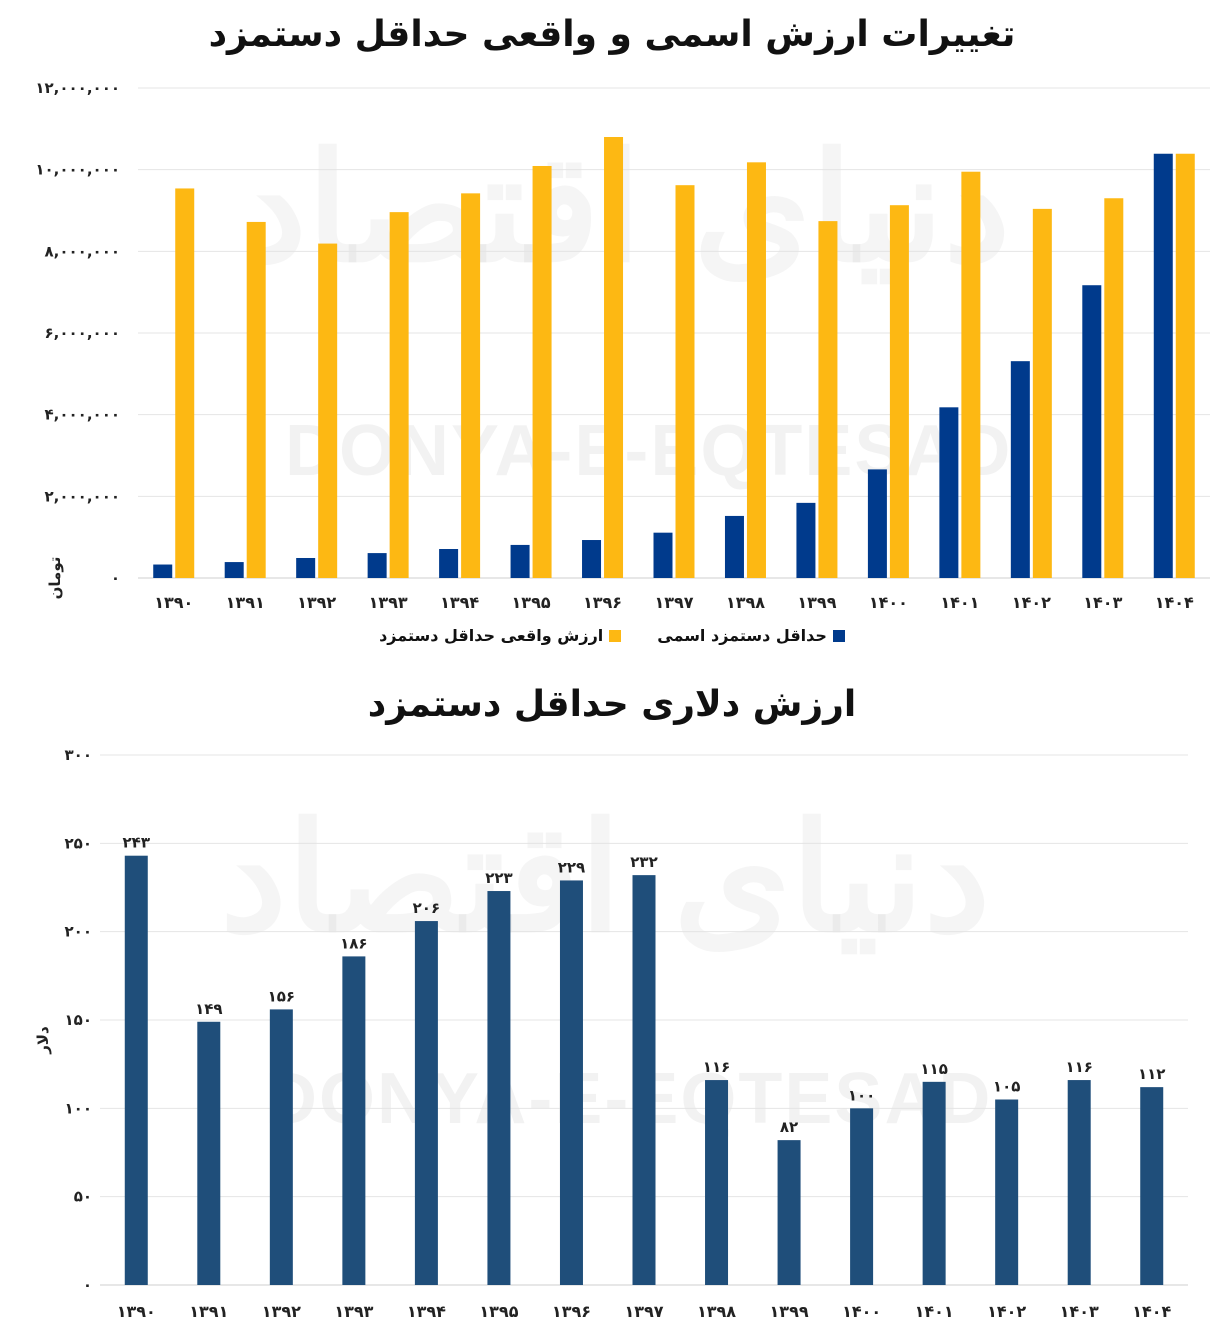 The width and height of the screenshot is (1224, 1335). Describe the element at coordinates (861, 1095) in the screenshot. I see `data-label: ۱۰۰` at that location.